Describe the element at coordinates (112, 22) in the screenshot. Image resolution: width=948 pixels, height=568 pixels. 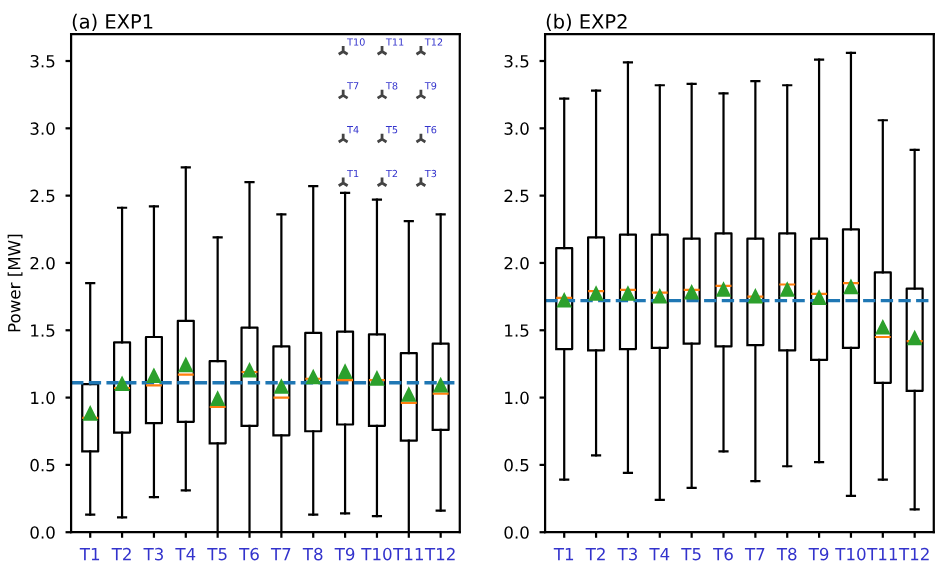
I see `chart-title: (a) EXP1` at that location.